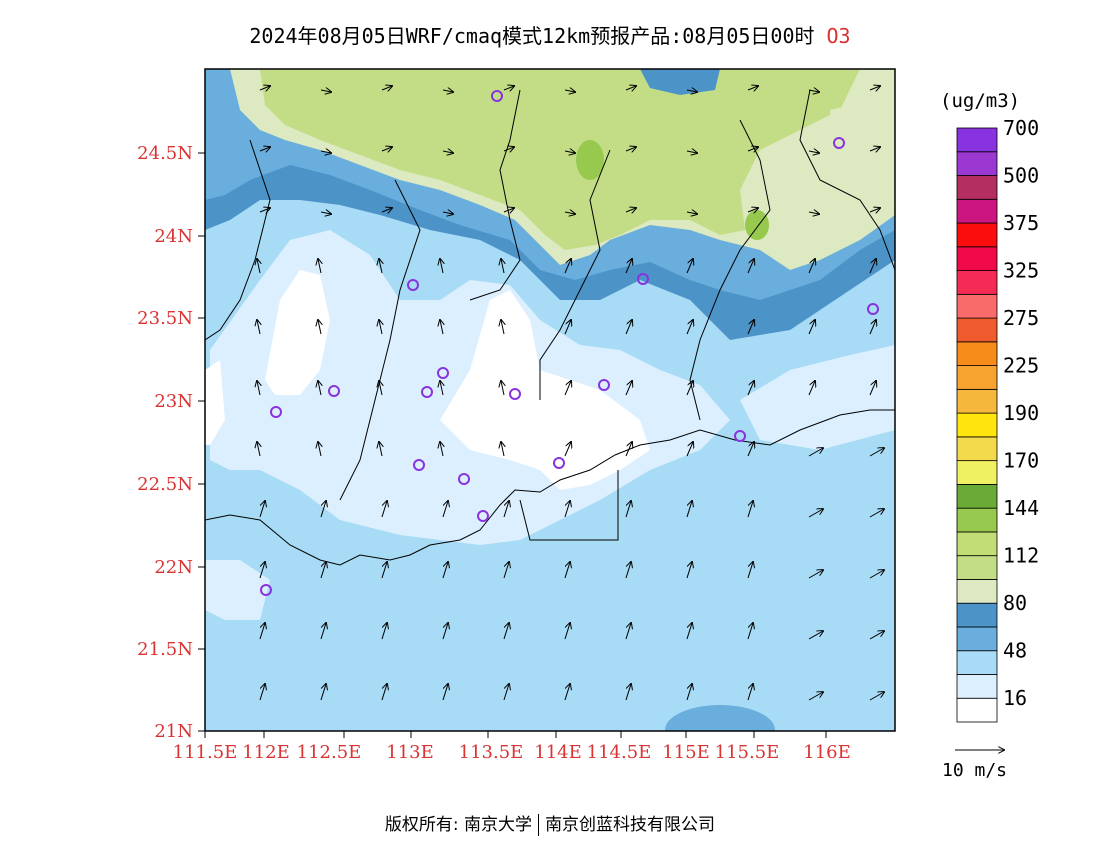  Describe the element at coordinates (329, 752) in the screenshot. I see `lon-label: 112.5E` at that location.